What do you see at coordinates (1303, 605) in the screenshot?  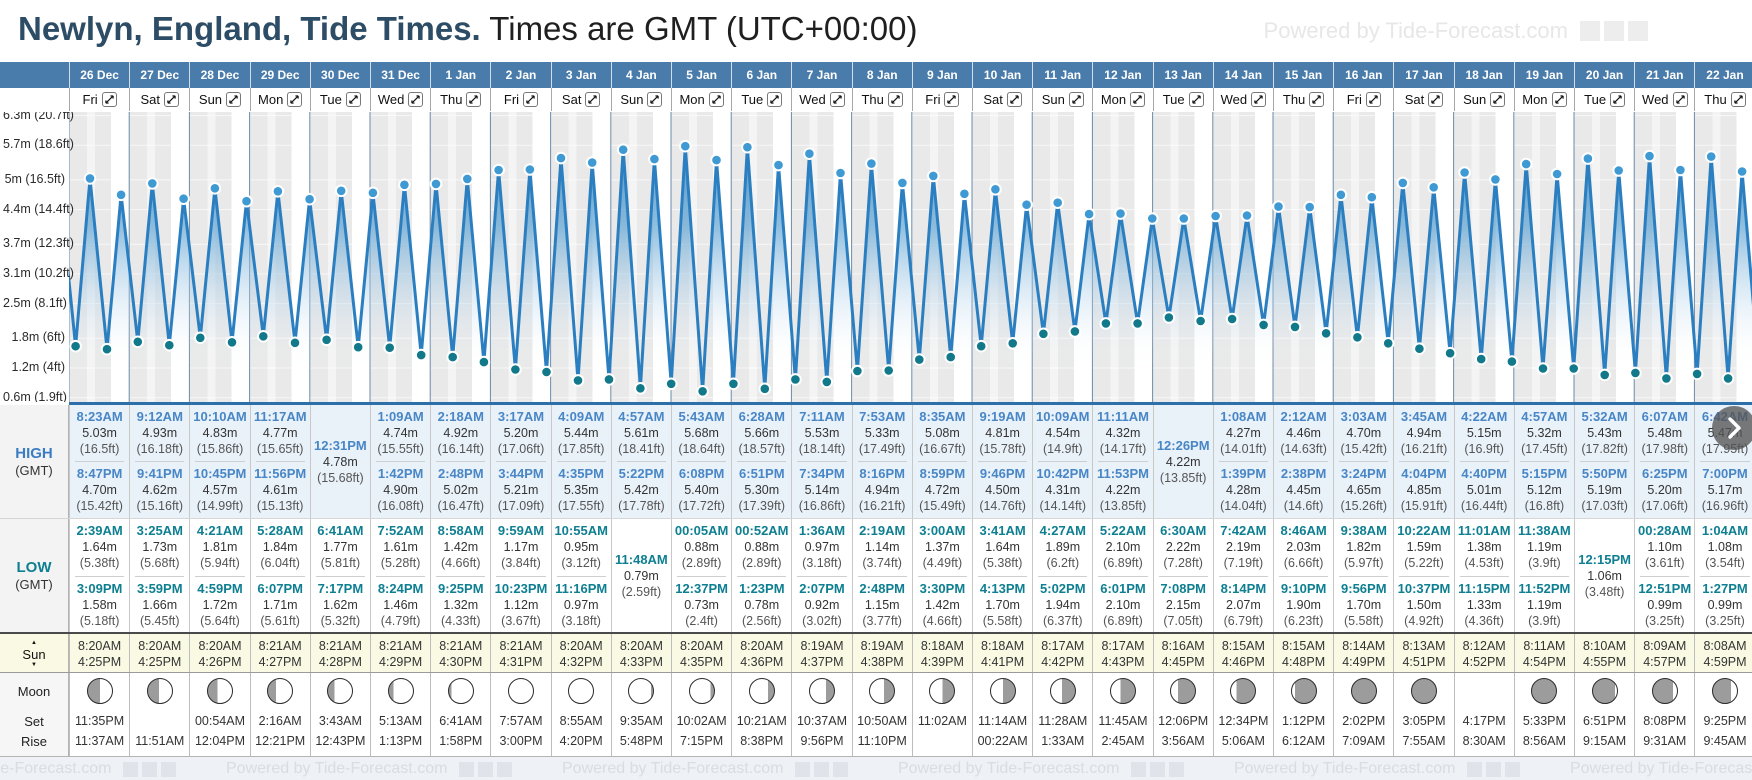 I see `tide-entry: 9:10PM 1.90m (6.23ft)` at bounding box center [1303, 605].